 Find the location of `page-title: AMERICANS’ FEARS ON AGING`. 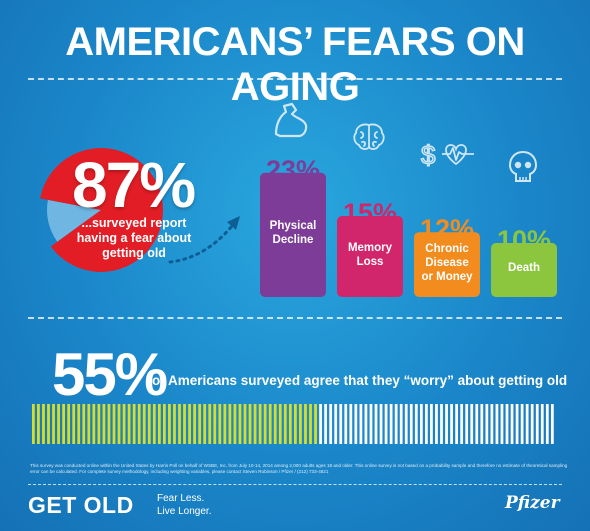

page-title: AMERICANS’ FEARS ON AGING is located at coordinates (295, 64).